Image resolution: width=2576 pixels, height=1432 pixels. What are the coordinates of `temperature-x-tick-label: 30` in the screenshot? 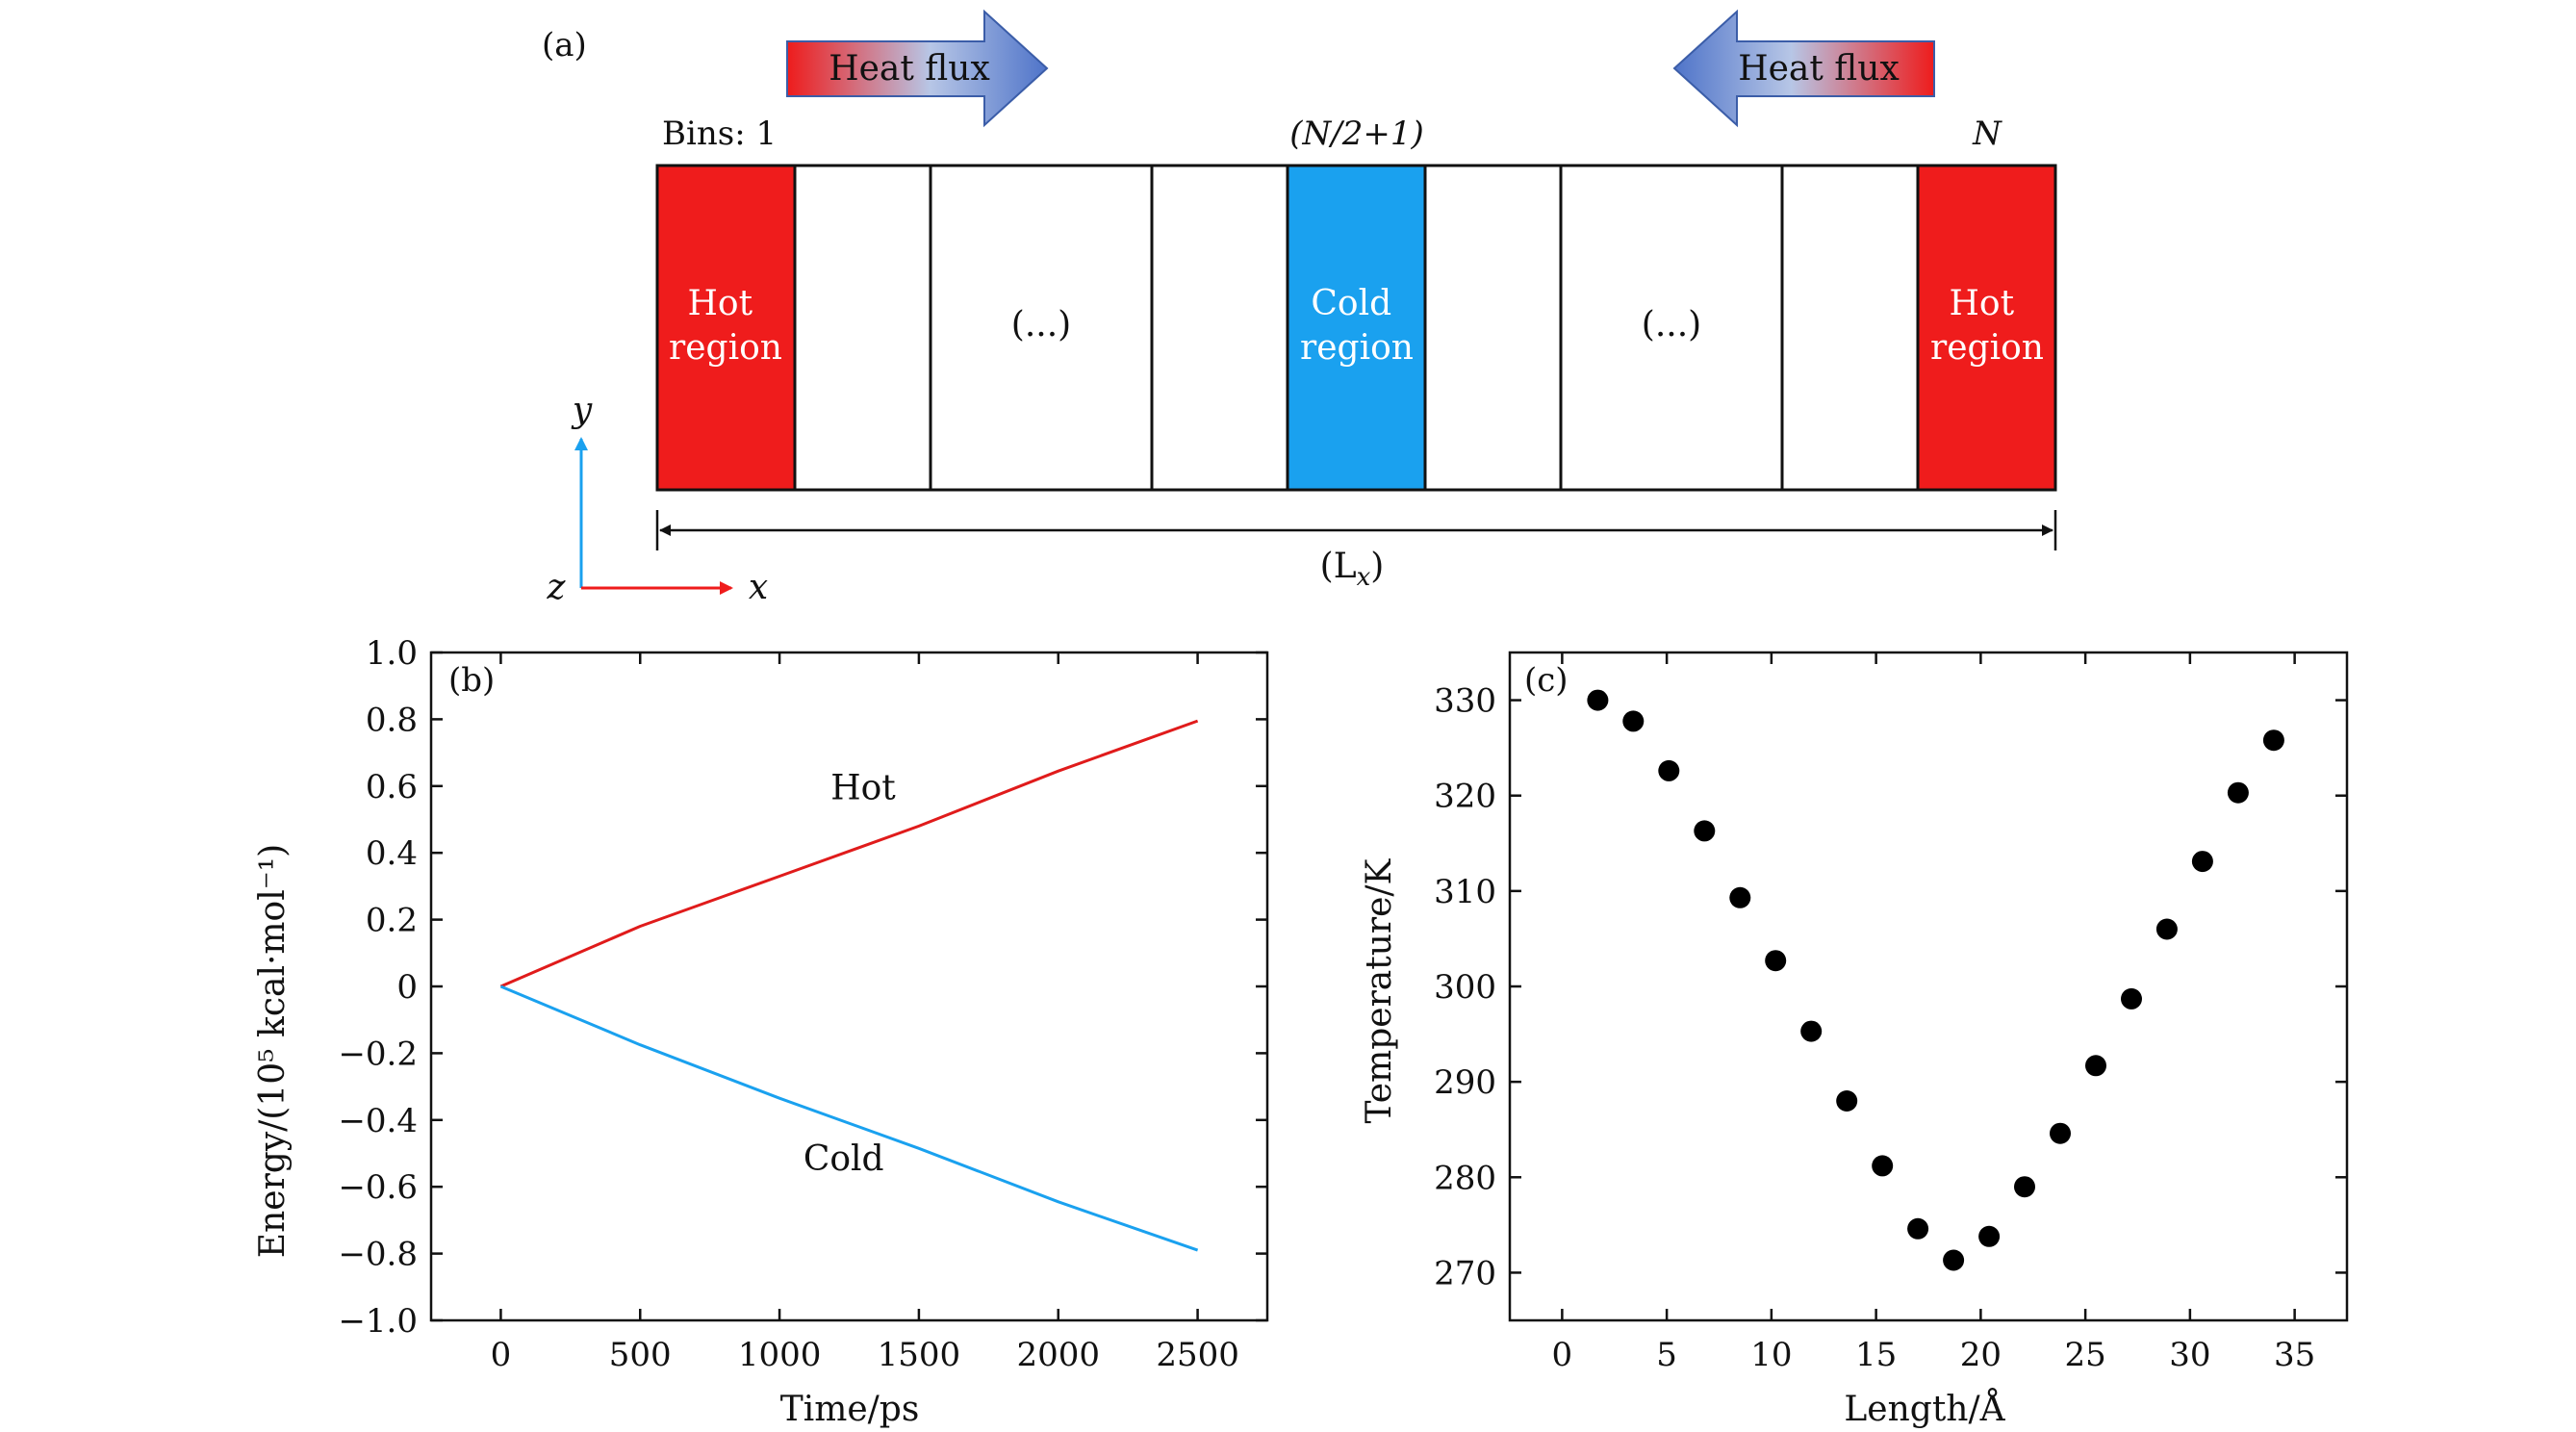 It's located at (2189, 1355).